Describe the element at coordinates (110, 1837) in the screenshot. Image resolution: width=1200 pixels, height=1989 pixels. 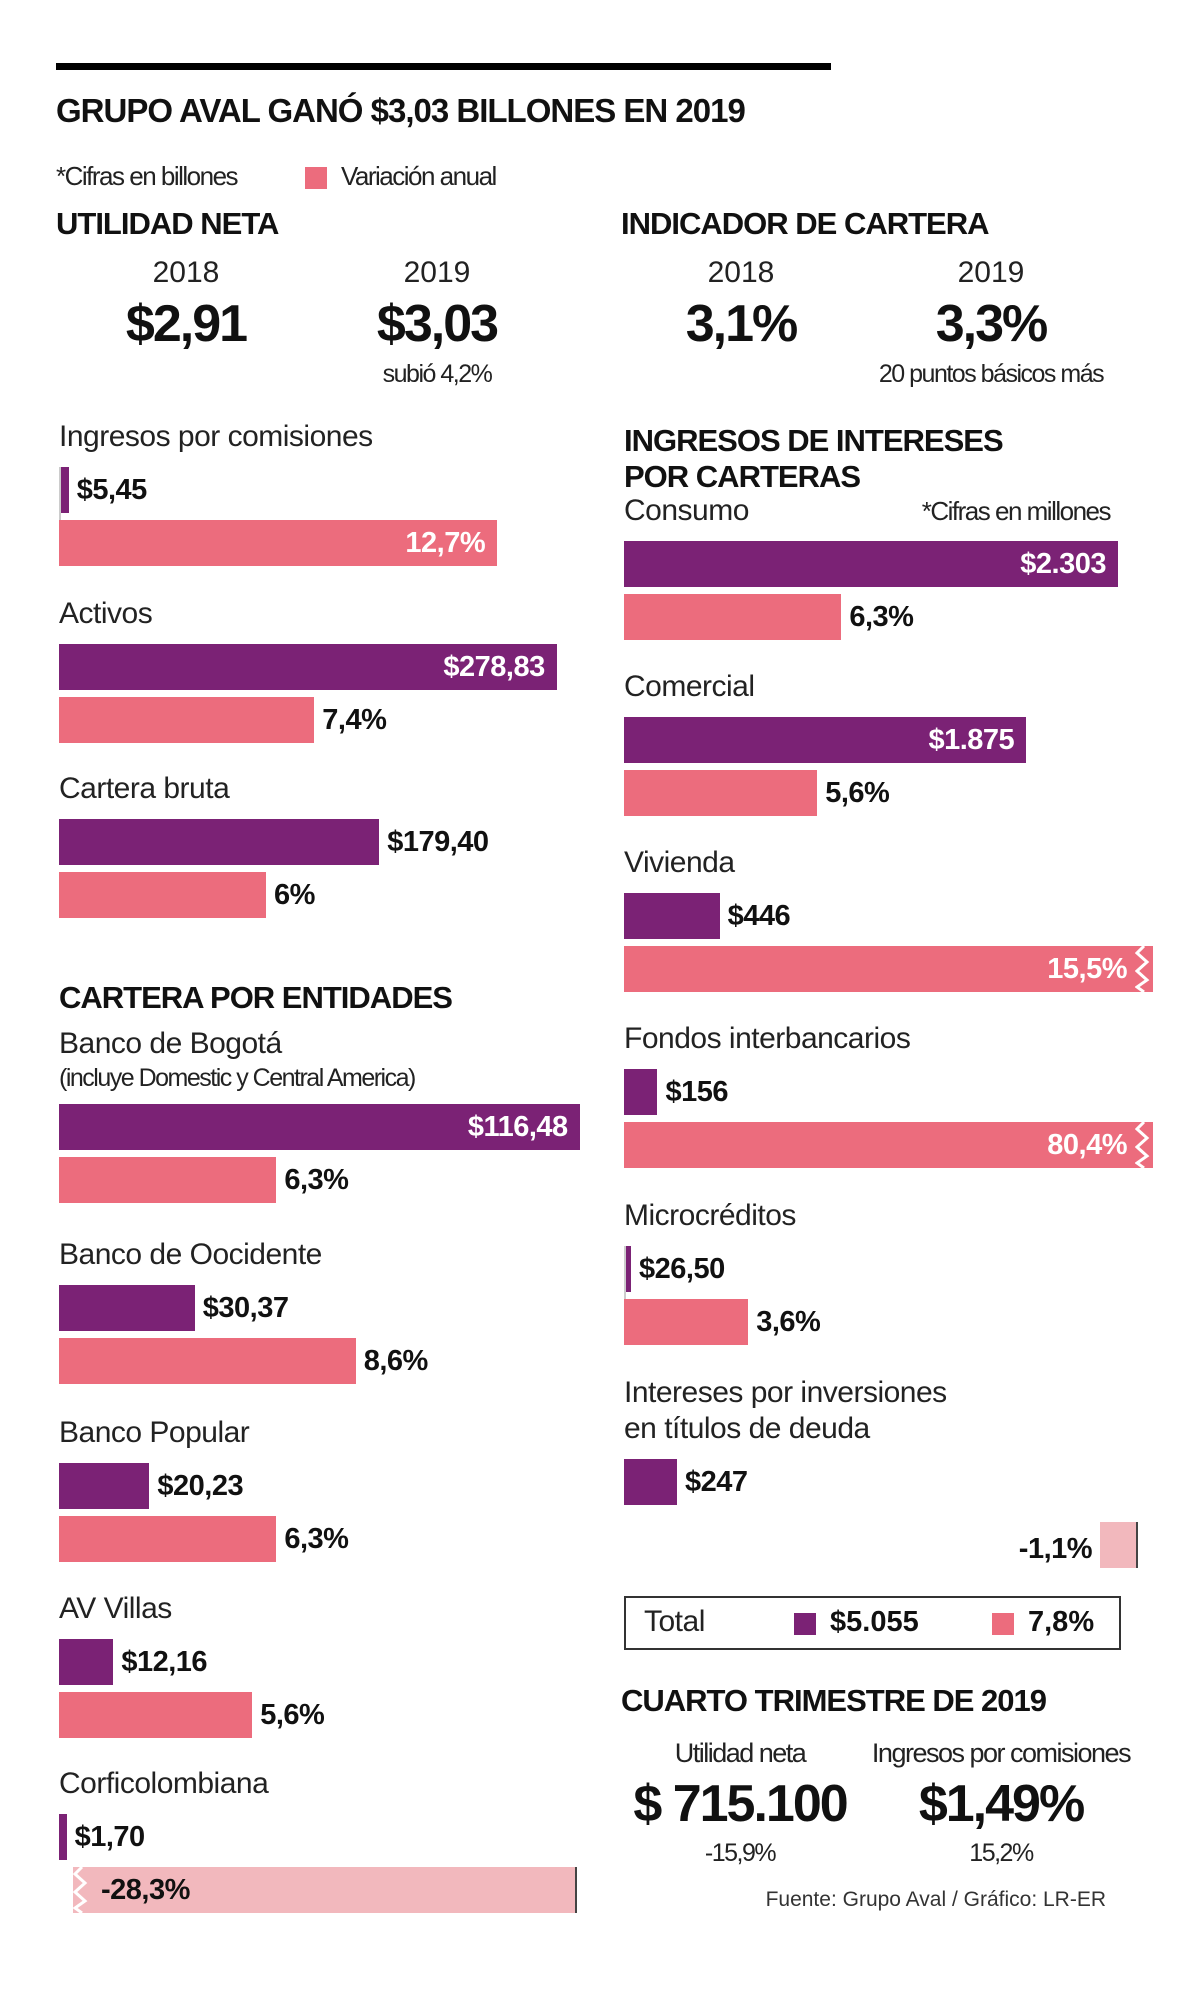
I see `value-label: $1,70` at that location.